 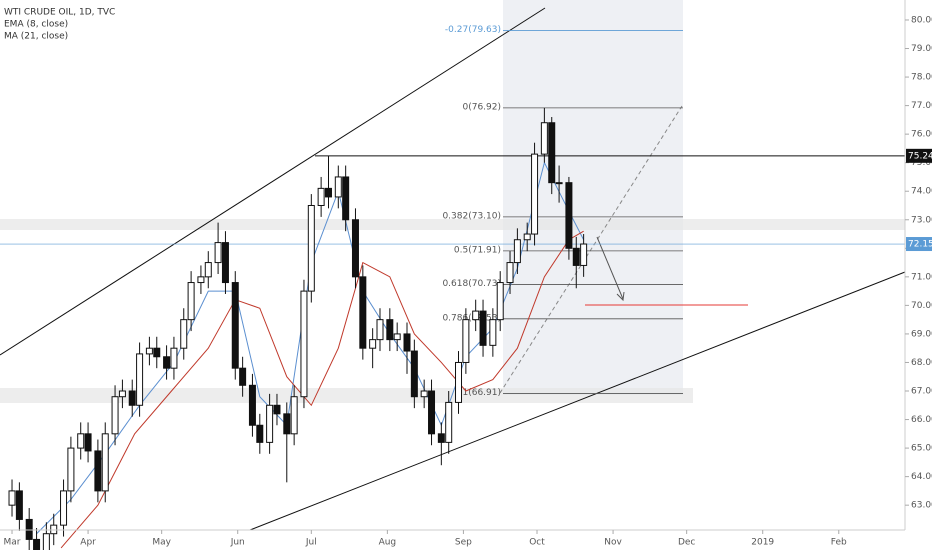 I want to click on dashed-line, so click(x=591, y=249).